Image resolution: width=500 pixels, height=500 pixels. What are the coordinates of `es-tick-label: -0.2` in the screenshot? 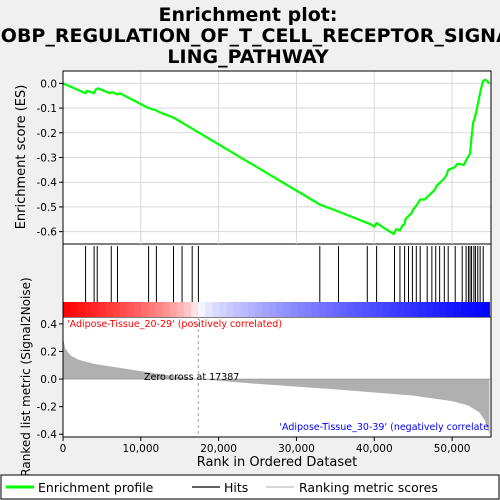 It's located at (47, 134).